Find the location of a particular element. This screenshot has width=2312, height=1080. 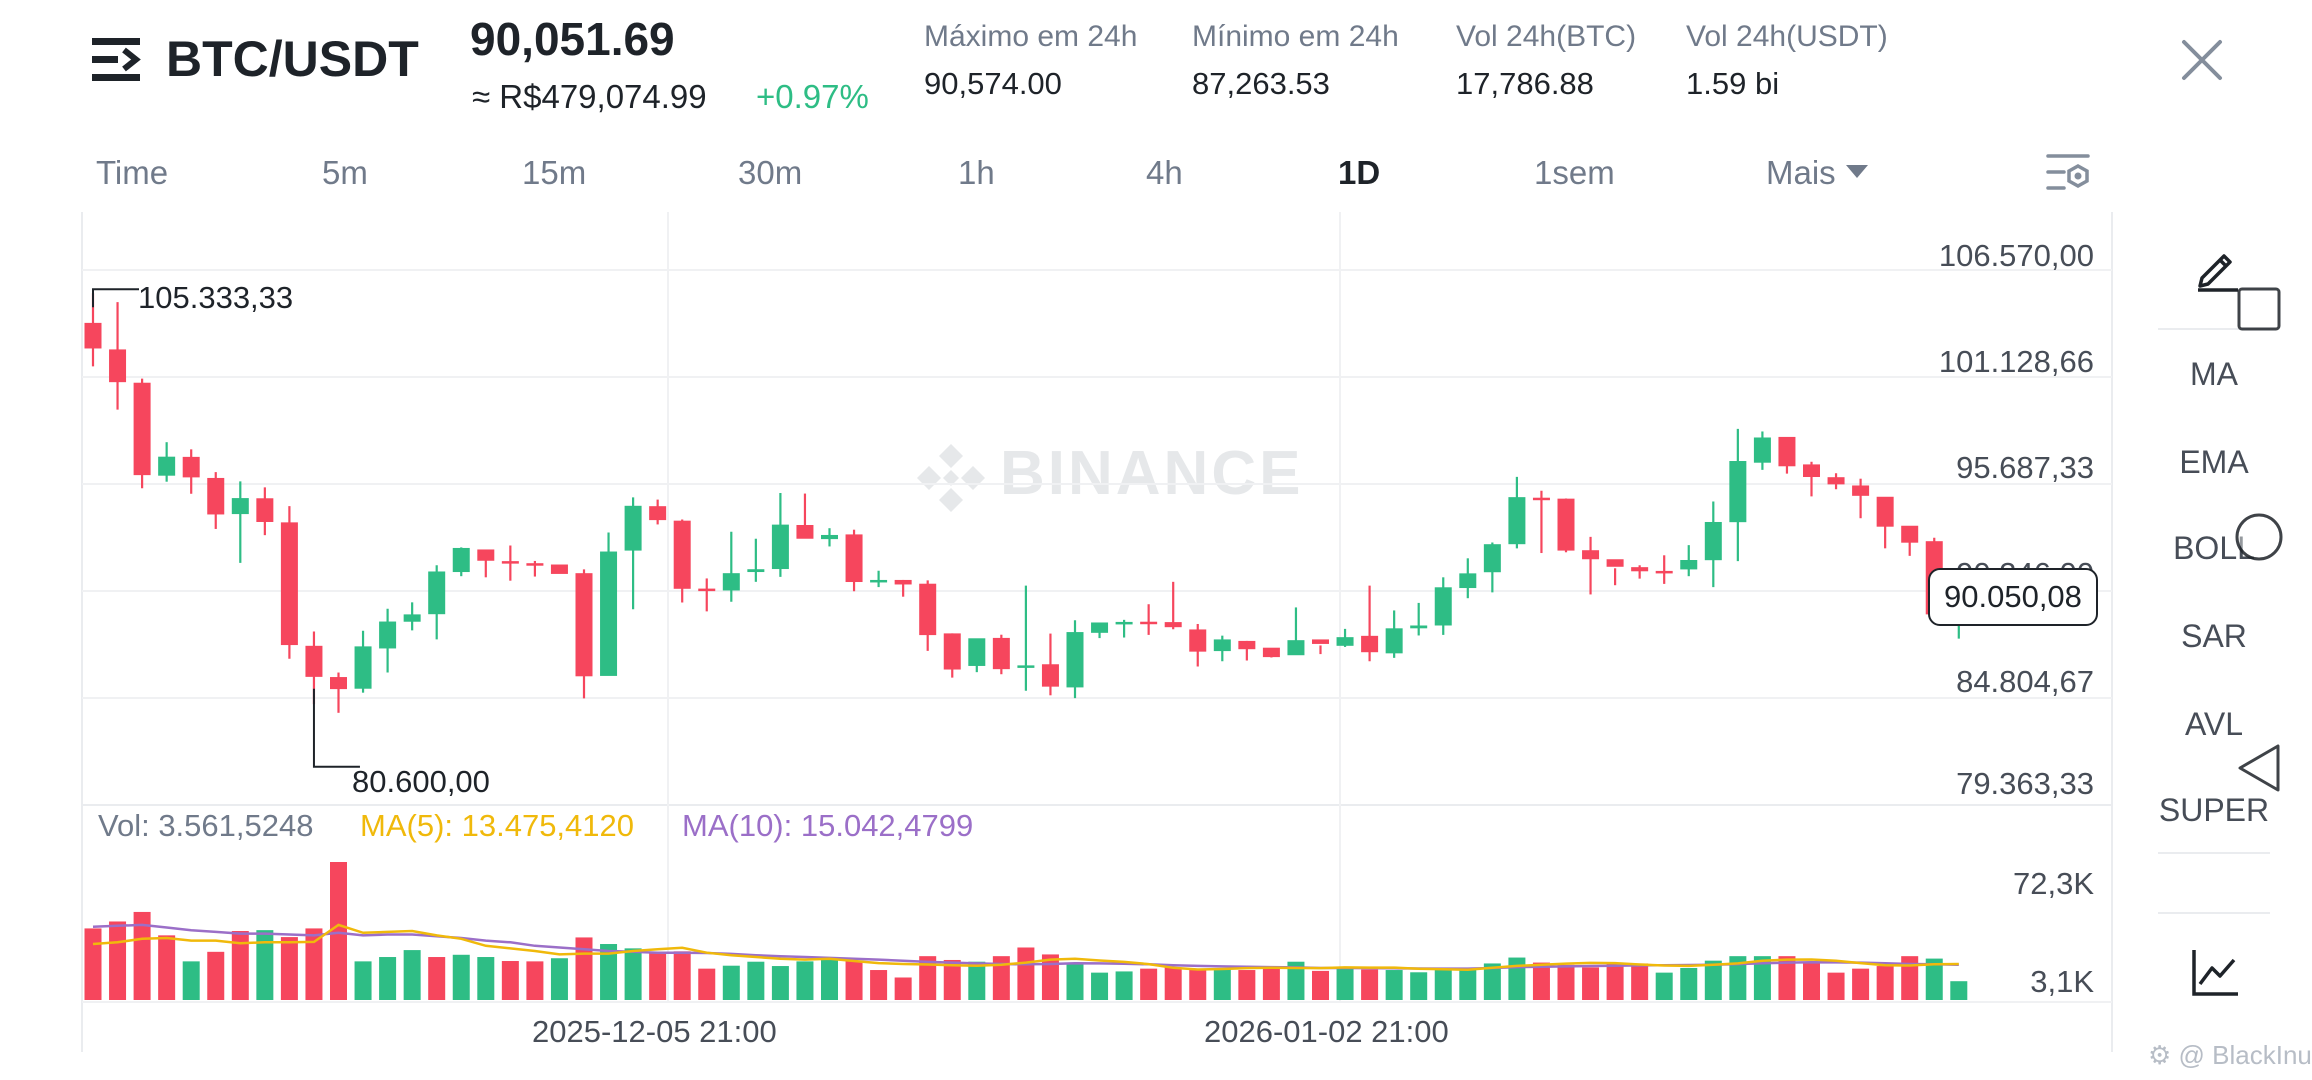

gear-icon: ⚙ is located at coordinates (2160, 1055).